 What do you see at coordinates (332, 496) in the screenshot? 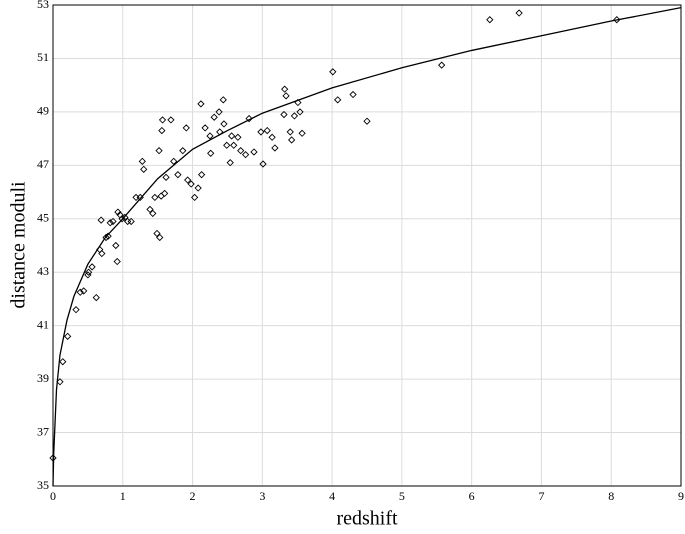
I see `x-tick-label: 4` at bounding box center [332, 496].